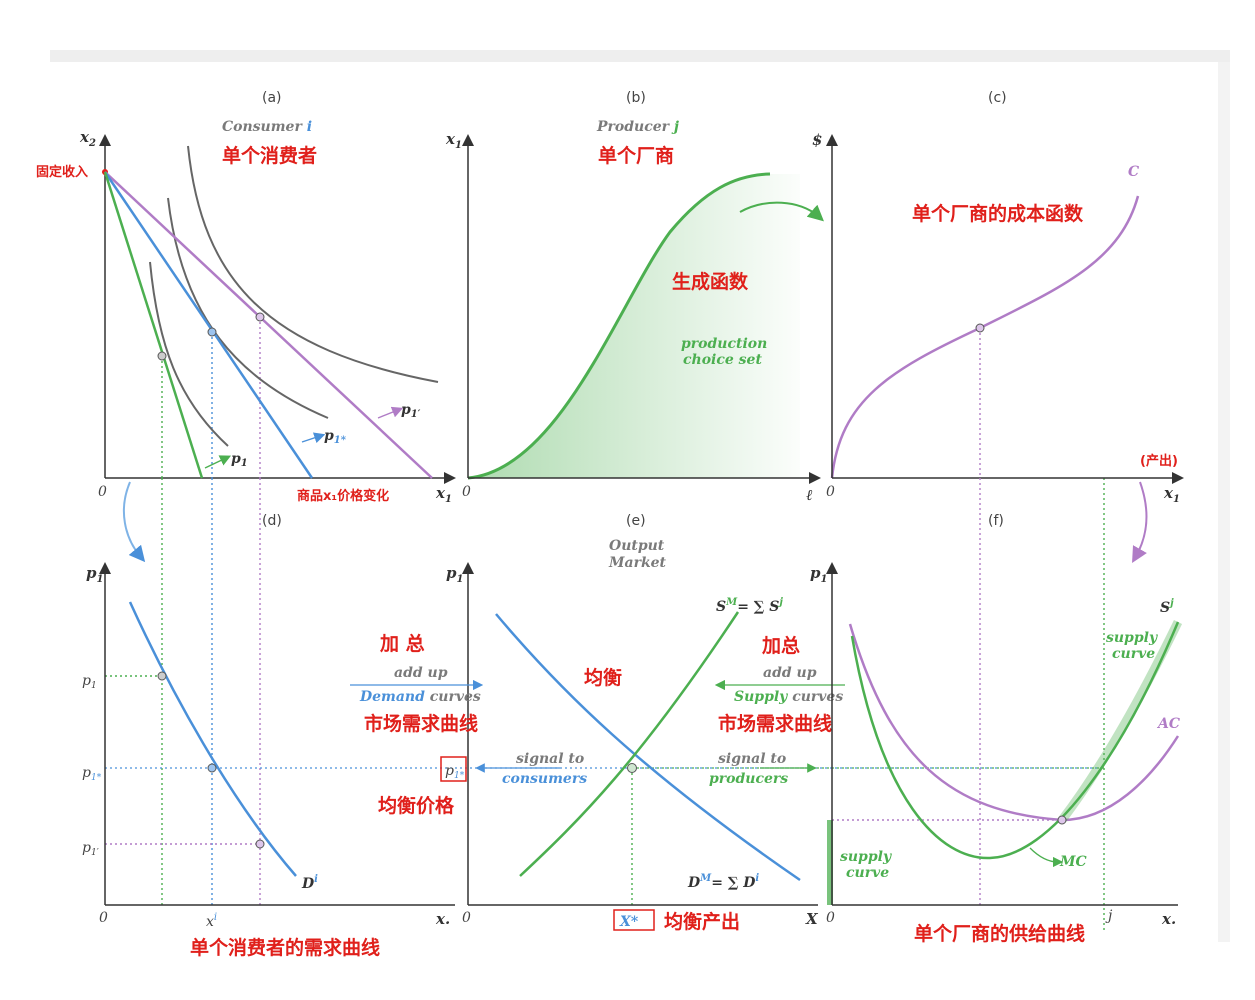 The height and width of the screenshot is (1000, 1255). I want to click on p-star-label: p, so click(449, 771).